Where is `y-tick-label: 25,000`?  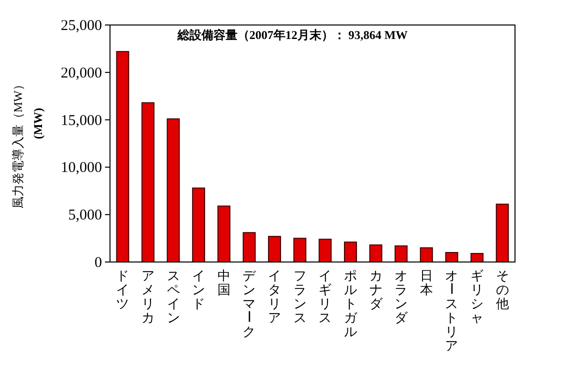 y-tick-label: 25,000 is located at coordinates (81, 26).